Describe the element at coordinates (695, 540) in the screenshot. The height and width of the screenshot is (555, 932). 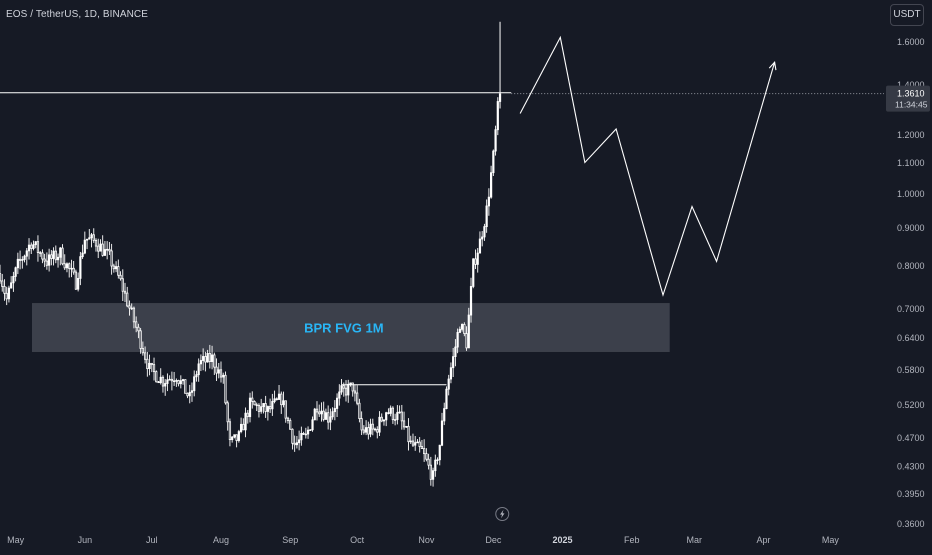
I see `time-tick-label: Mar` at that location.